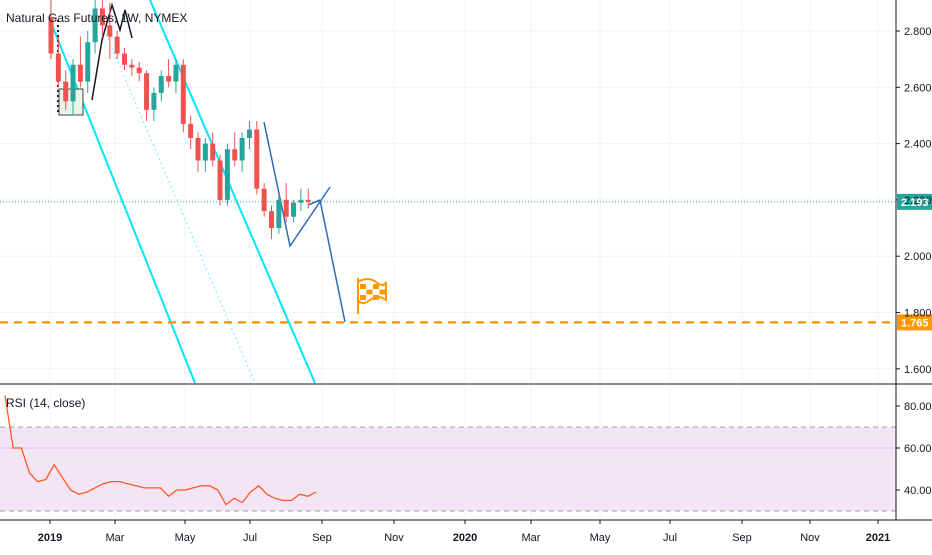  Describe the element at coordinates (332, 261) in the screenshot. I see `projection-line` at that location.